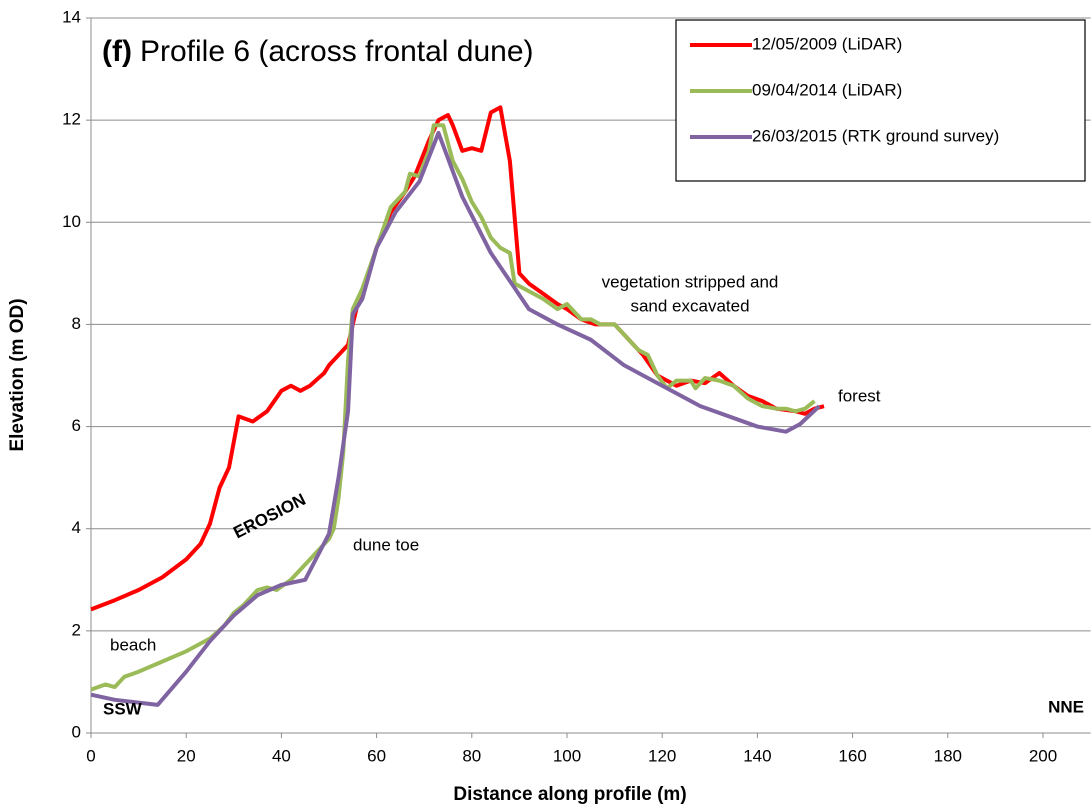 The height and width of the screenshot is (808, 1092). Describe the element at coordinates (827, 43) in the screenshot. I see `legend-label: 12/05/2009 (LiDAR)` at that location.